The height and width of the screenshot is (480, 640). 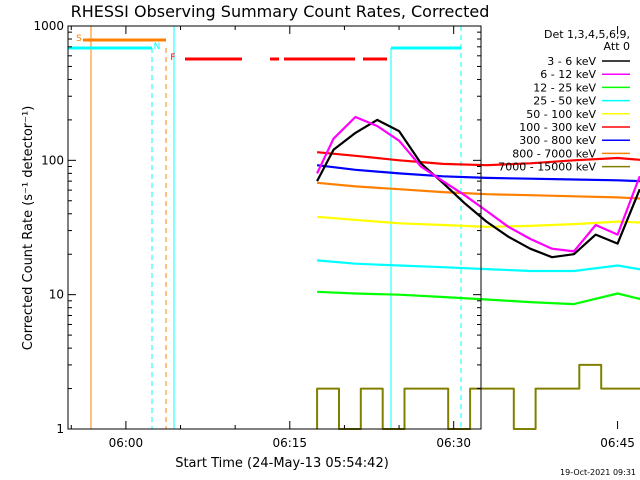 What do you see at coordinates (557, 127) in the screenshot?
I see `legend-label: 100 - 300 keV` at bounding box center [557, 127].